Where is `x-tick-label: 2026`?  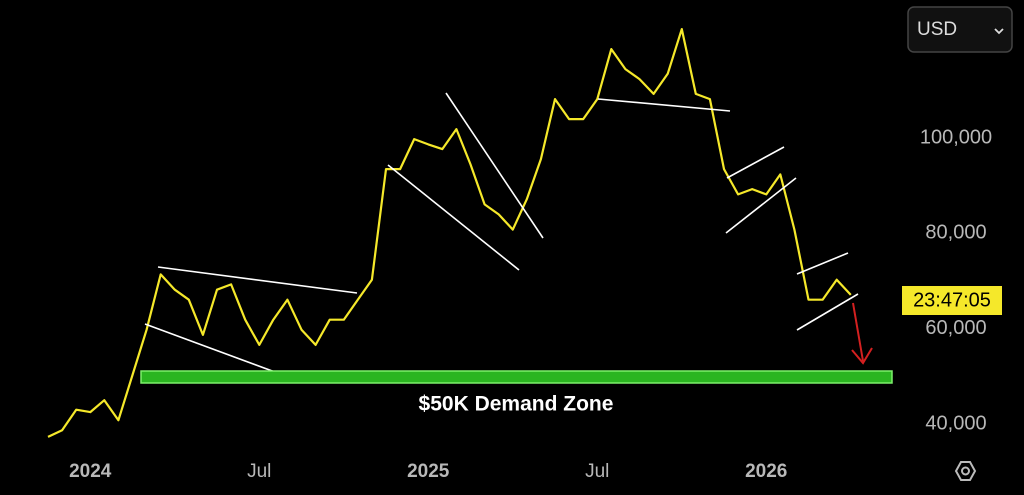
x-tick-label: 2026 is located at coordinates (766, 471).